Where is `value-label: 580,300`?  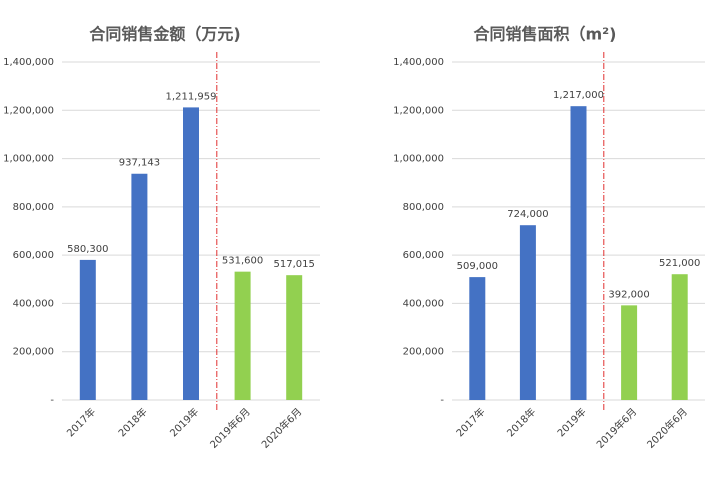
value-label: 580,300 is located at coordinates (87, 249).